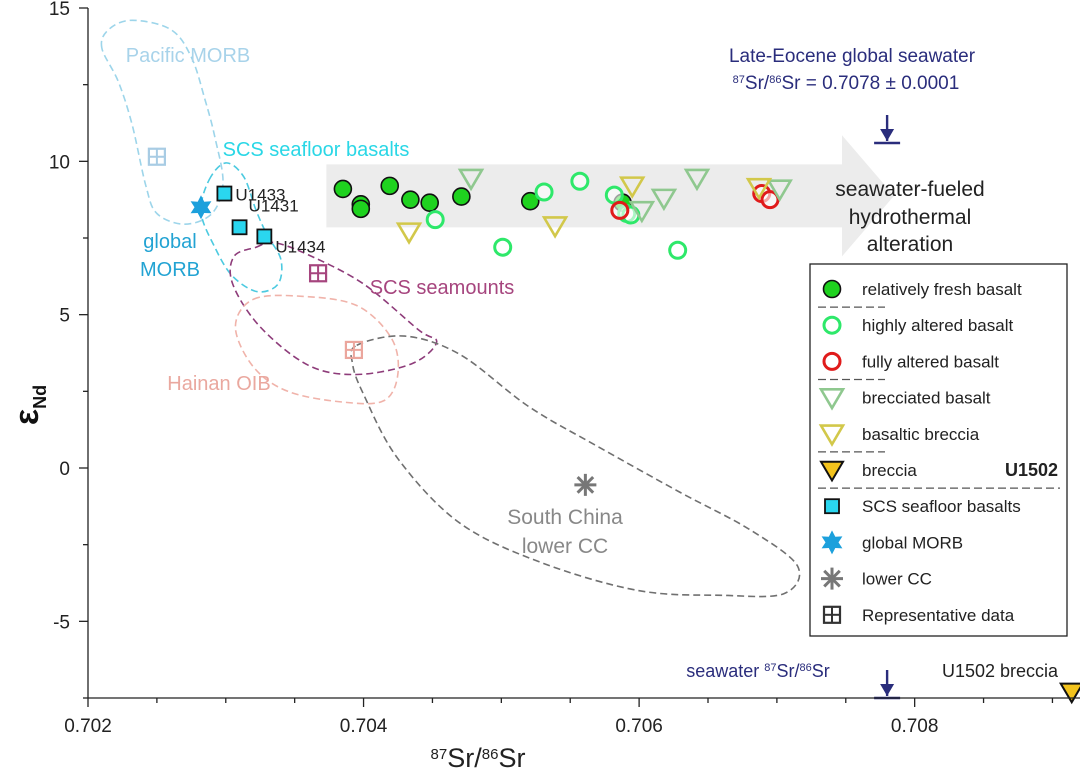 This screenshot has height=777, width=1080. What do you see at coordinates (27, 417) in the screenshot?
I see `y-axis-title-epsilon: ε` at bounding box center [27, 417].